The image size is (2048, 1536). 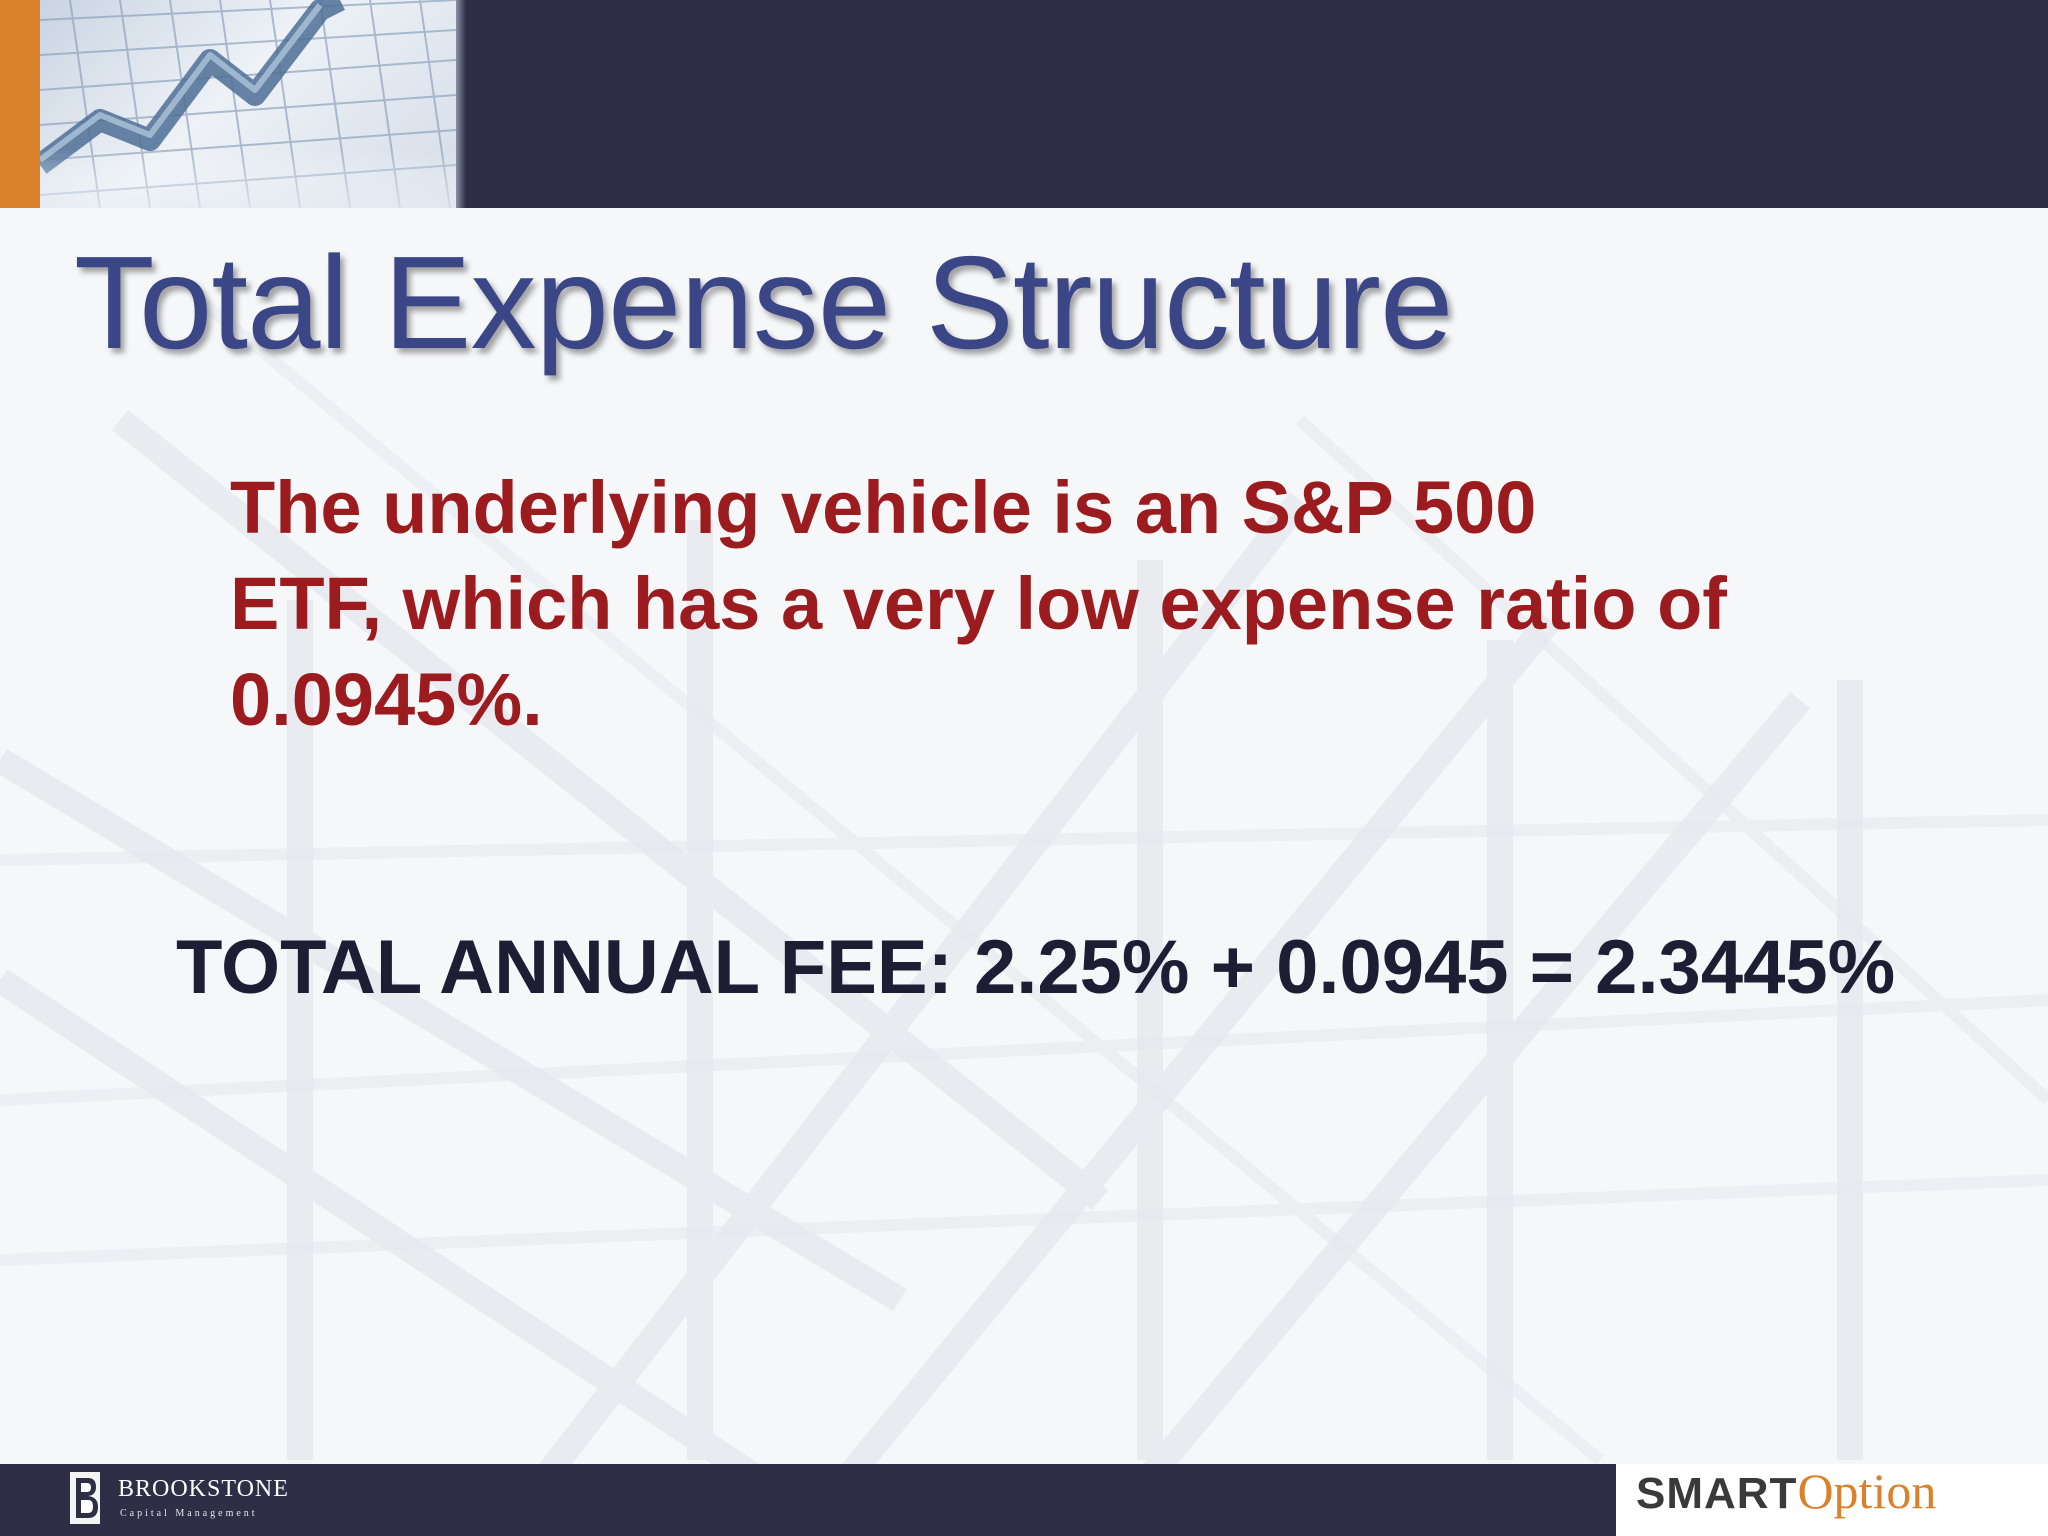 What do you see at coordinates (1867, 1491) in the screenshot?
I see `smartoption-logo-option: Option` at bounding box center [1867, 1491].